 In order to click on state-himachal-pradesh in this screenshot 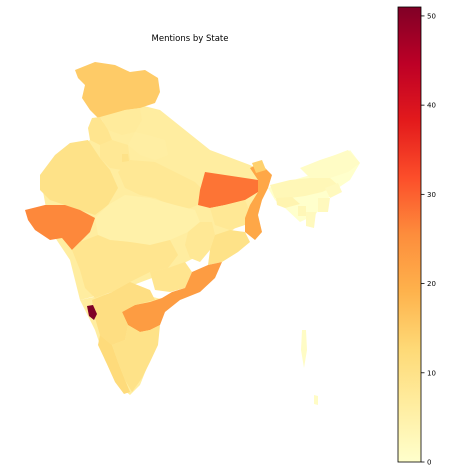, I will do `click(121, 121)`.